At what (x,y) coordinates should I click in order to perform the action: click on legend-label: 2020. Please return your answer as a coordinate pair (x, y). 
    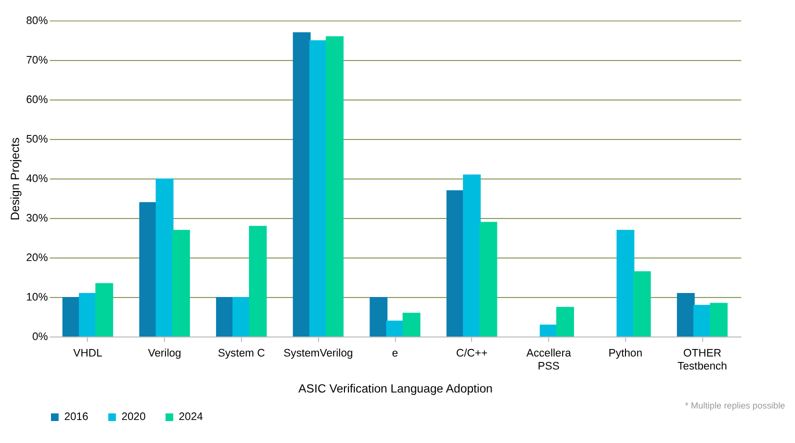
    Looking at the image, I should click on (133, 417).